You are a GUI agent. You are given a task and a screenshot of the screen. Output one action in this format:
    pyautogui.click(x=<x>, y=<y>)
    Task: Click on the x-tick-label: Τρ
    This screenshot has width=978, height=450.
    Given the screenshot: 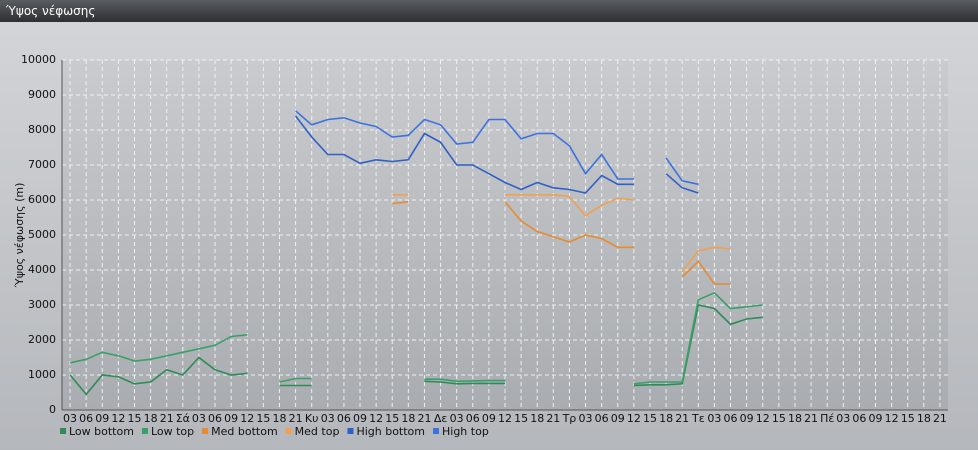 What is the action you would take?
    pyautogui.click(x=569, y=418)
    